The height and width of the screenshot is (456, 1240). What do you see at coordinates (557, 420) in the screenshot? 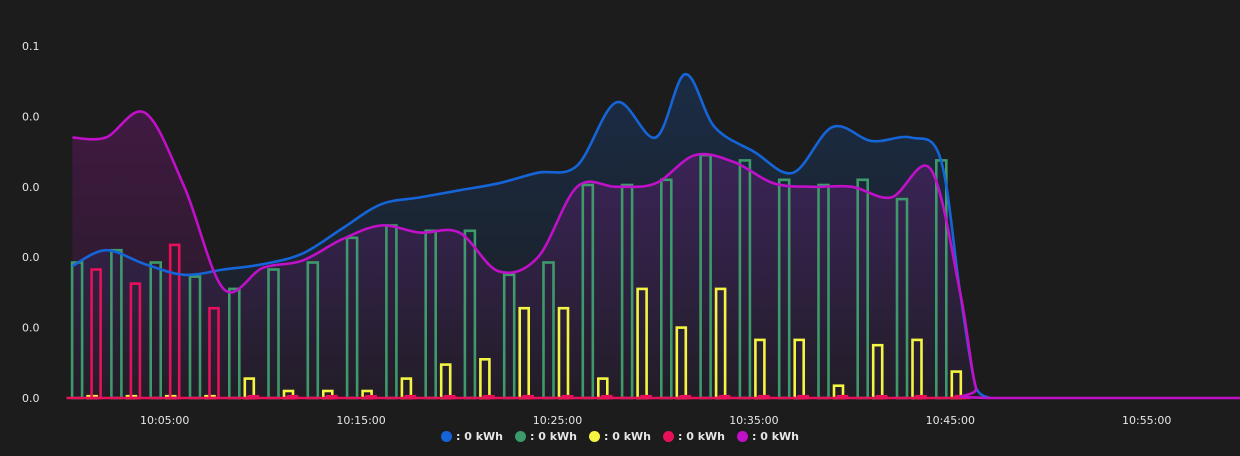
I see `x-tick-label: 10:25:00` at bounding box center [557, 420].